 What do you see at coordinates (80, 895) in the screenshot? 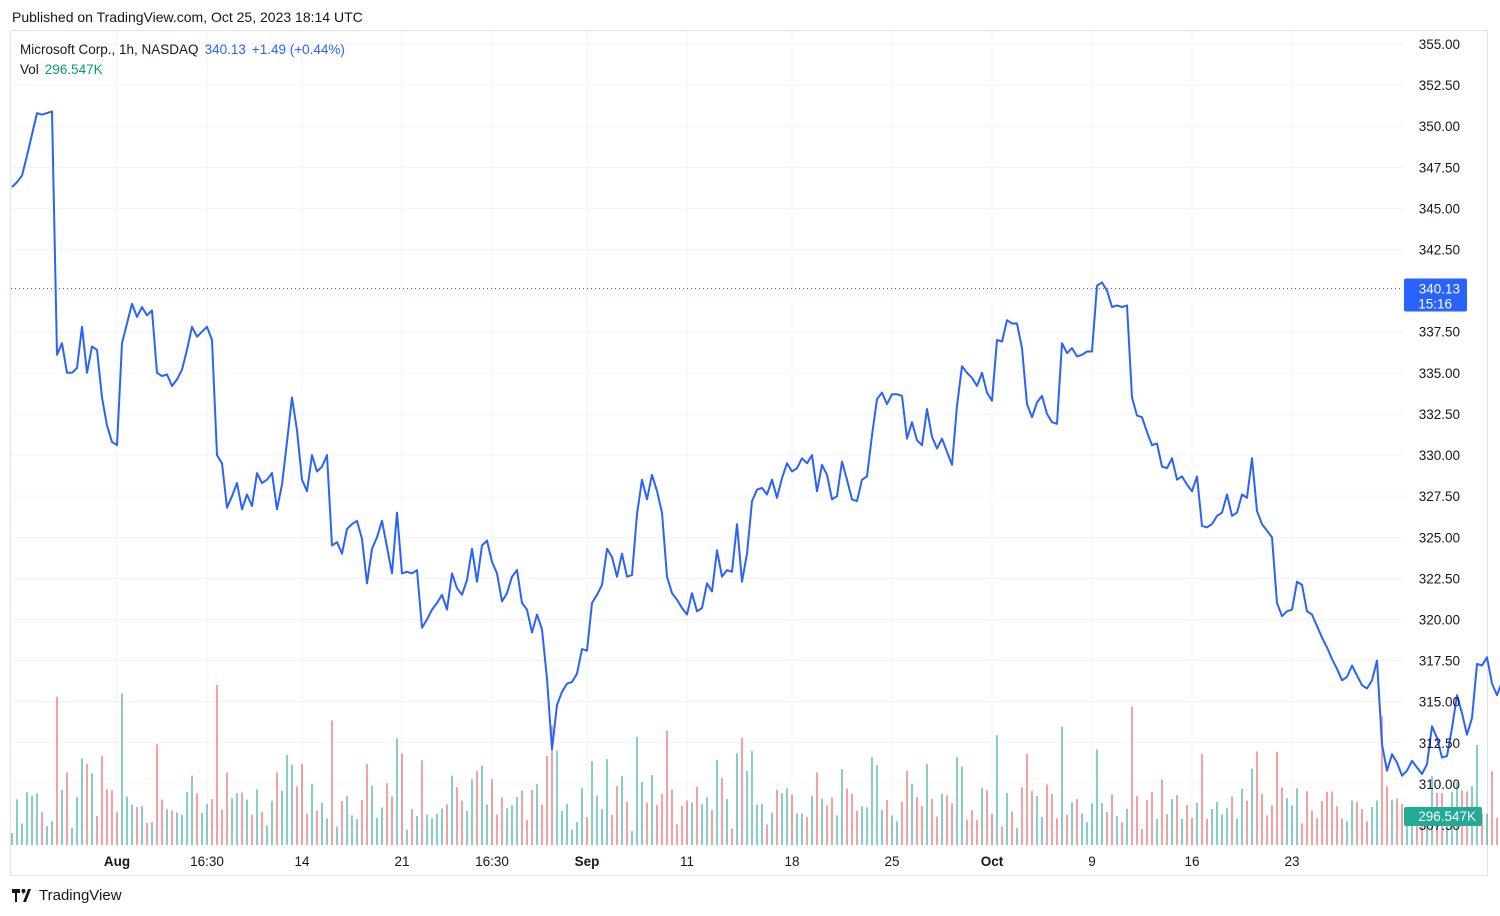
I see `brand-name: TradingView` at bounding box center [80, 895].